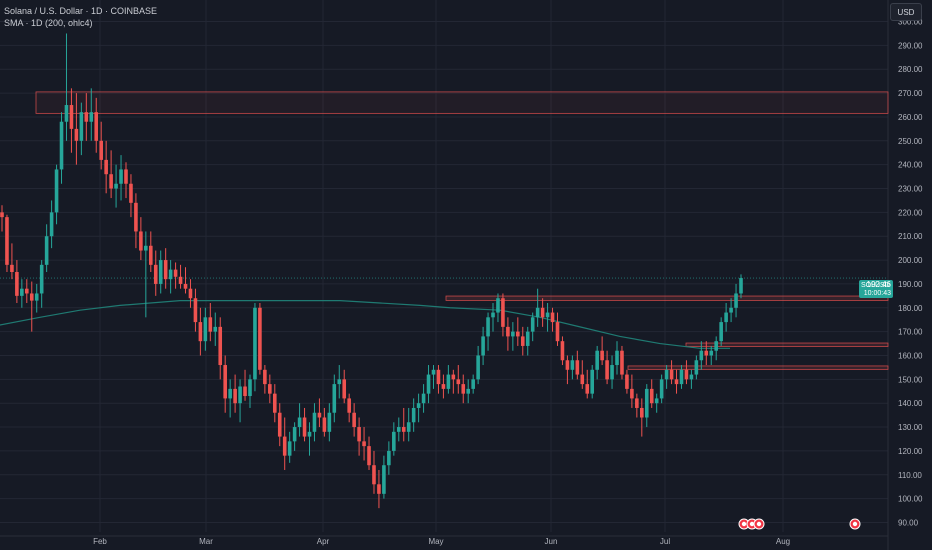  What do you see at coordinates (910, 260) in the screenshot?
I see `y-tick-label: 200.00` at bounding box center [910, 260].